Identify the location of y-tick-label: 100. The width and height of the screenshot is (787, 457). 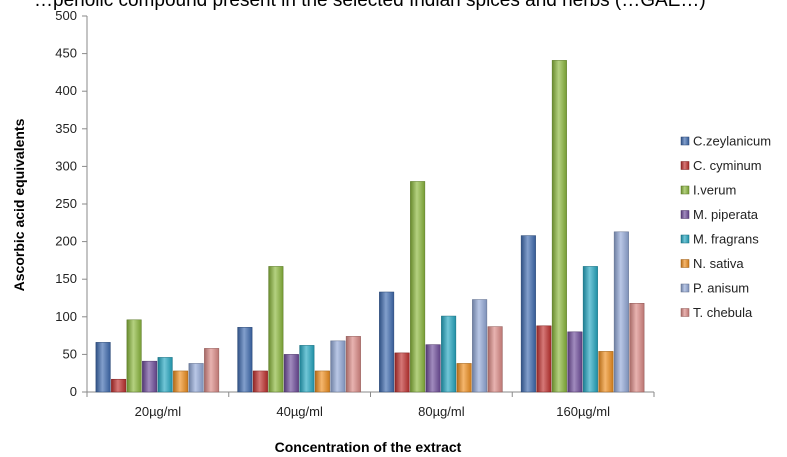
(66, 316).